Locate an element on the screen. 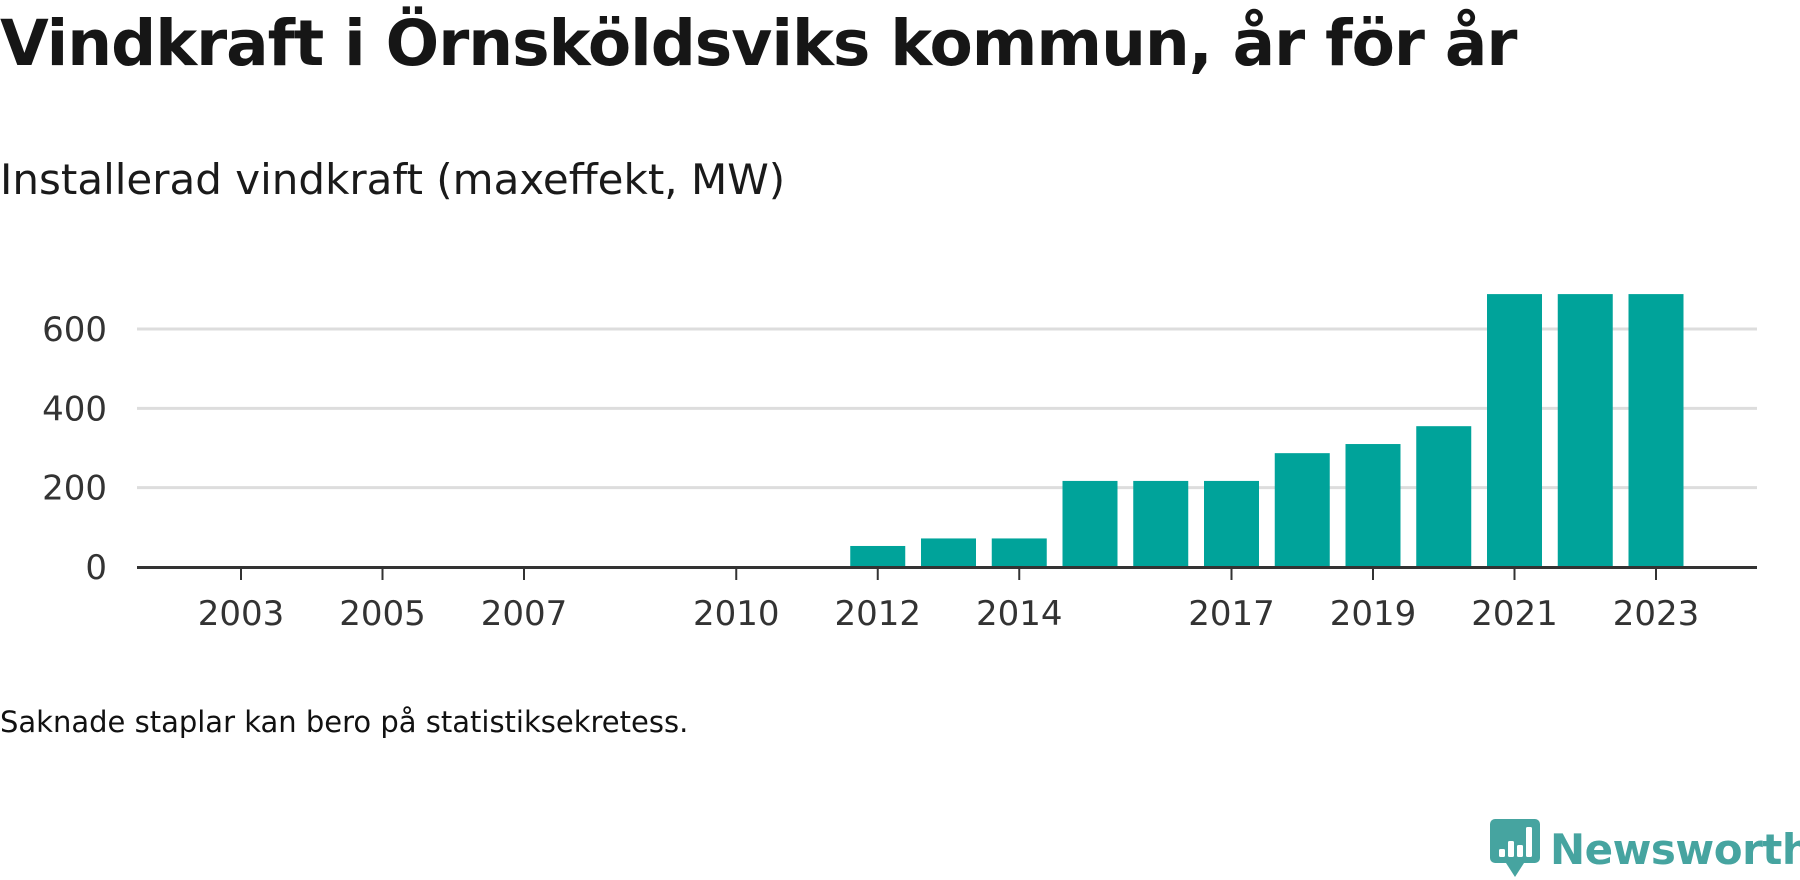 This screenshot has width=1800, height=880. x-tick-label: 2023 is located at coordinates (1656, 614).